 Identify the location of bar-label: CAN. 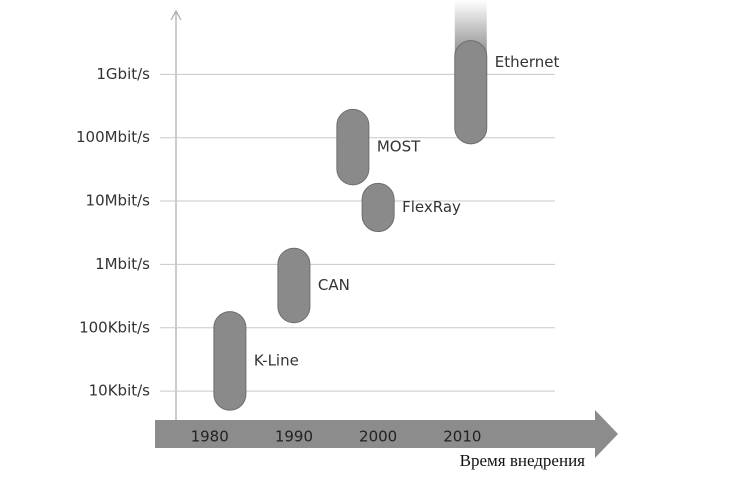
(334, 285).